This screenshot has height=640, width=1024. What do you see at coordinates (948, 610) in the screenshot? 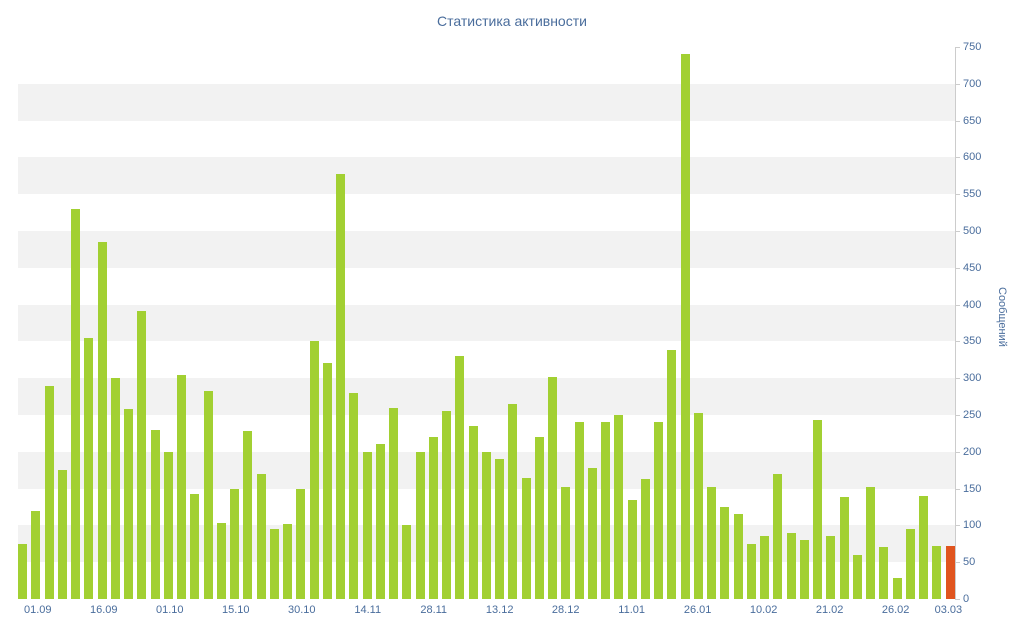
I see `x-axis-label: 03.03` at bounding box center [948, 610].